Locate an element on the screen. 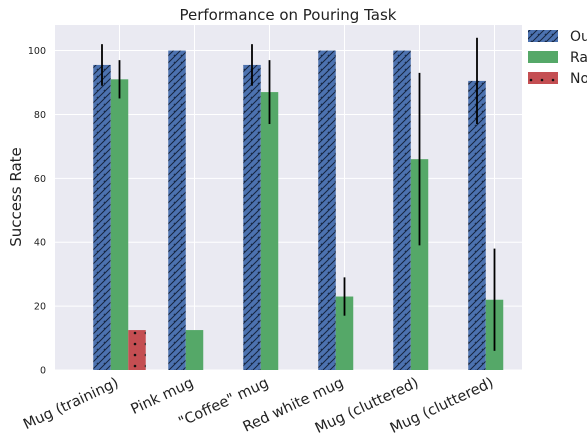  legend-swatch-ra is located at coordinates (543, 57).